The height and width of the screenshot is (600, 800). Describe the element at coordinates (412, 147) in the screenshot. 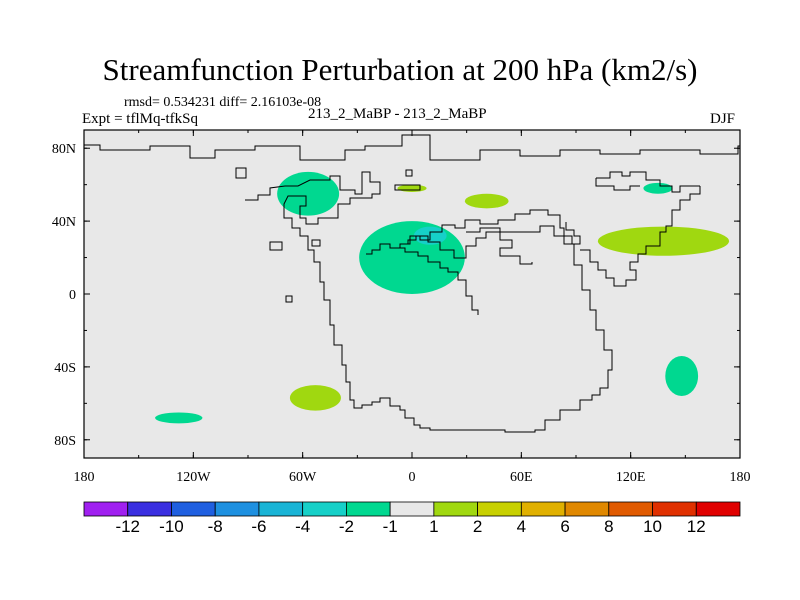

I see `arctic-coastline` at that location.